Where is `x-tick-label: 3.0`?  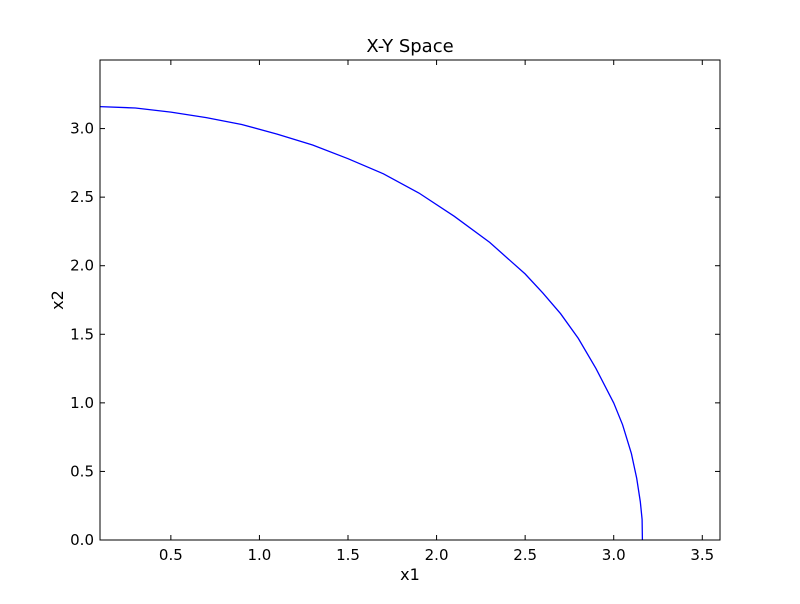
x-tick-label: 3.0 is located at coordinates (614, 555).